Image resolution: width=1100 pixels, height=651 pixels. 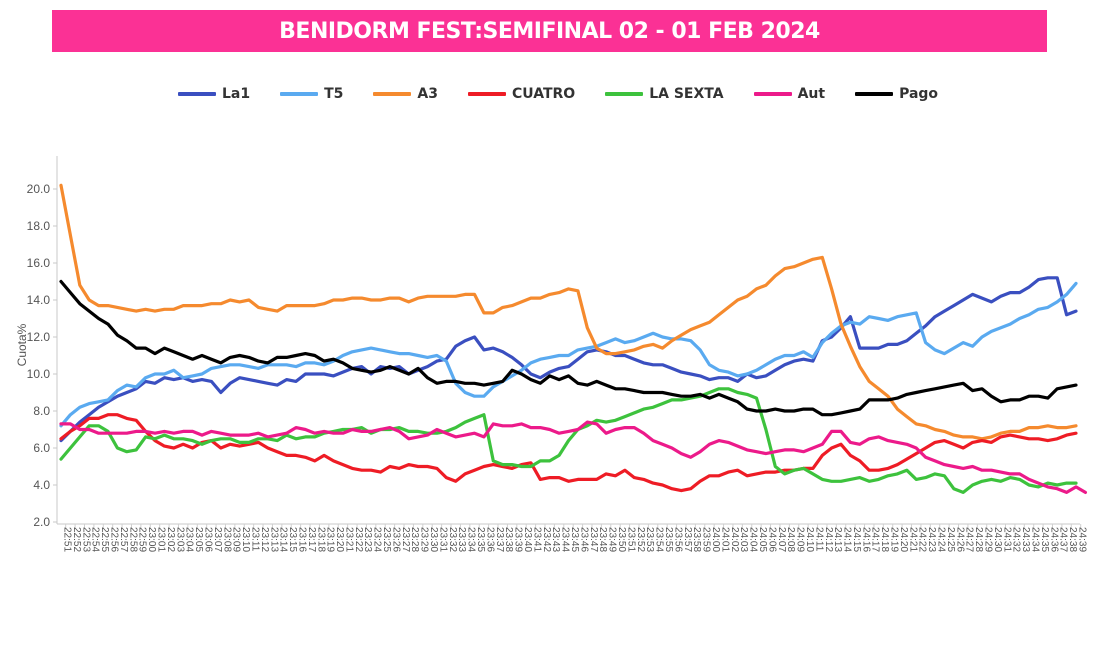 I want to click on x-tick-label: 24:06, so click(x=771, y=539).